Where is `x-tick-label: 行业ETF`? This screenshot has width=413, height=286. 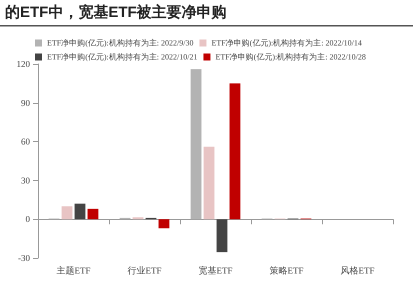
x-tick-label: 行业ETF is located at coordinates (144, 271).